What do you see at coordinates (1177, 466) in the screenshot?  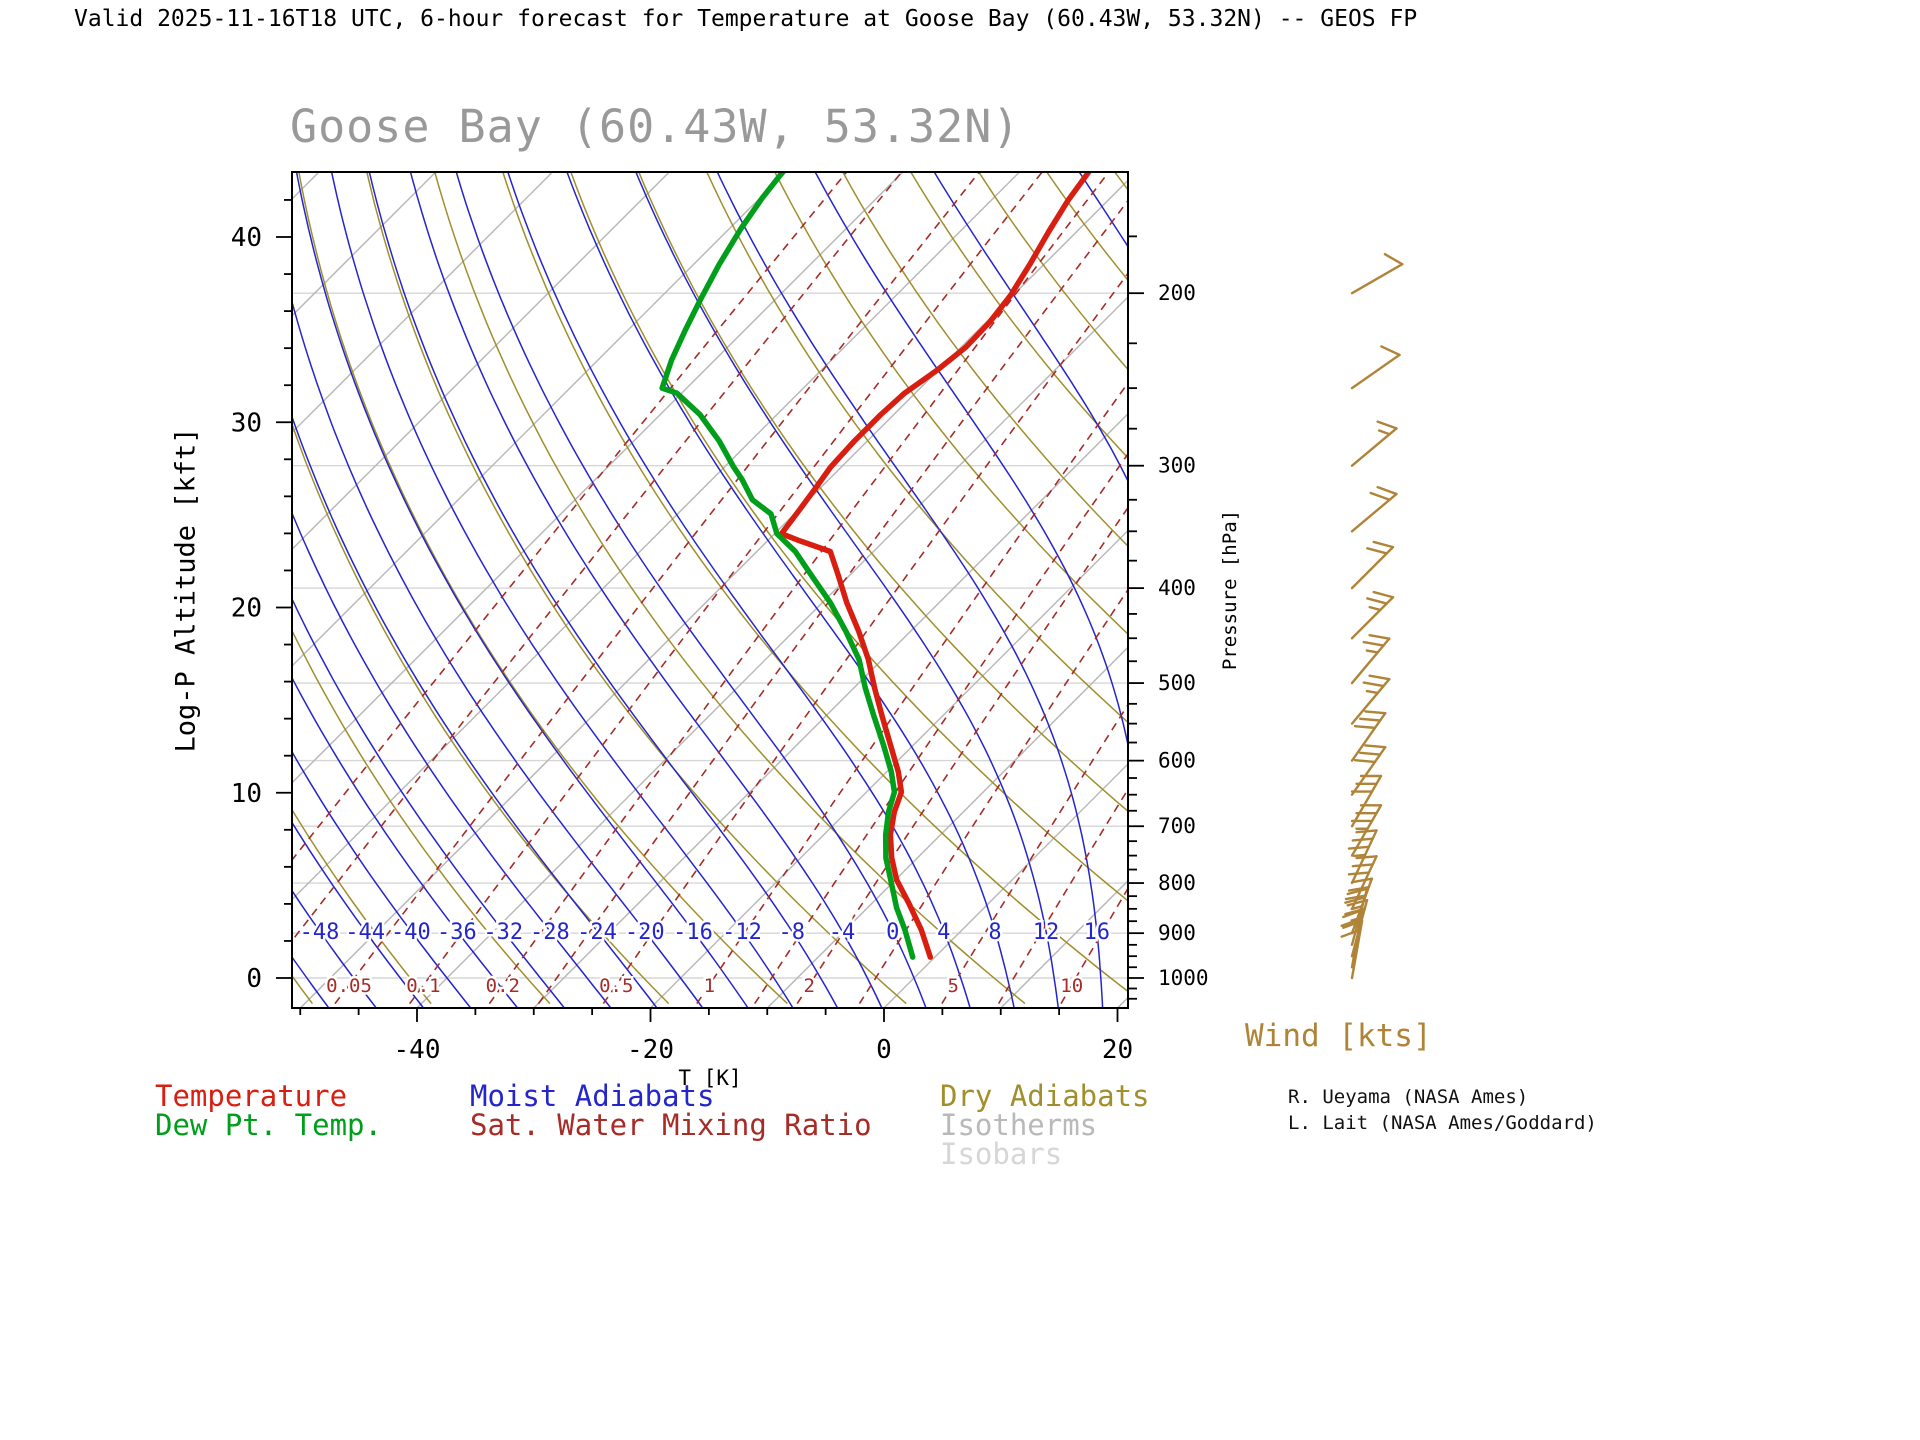 I see `pressure-tick-label: 300` at bounding box center [1177, 466].